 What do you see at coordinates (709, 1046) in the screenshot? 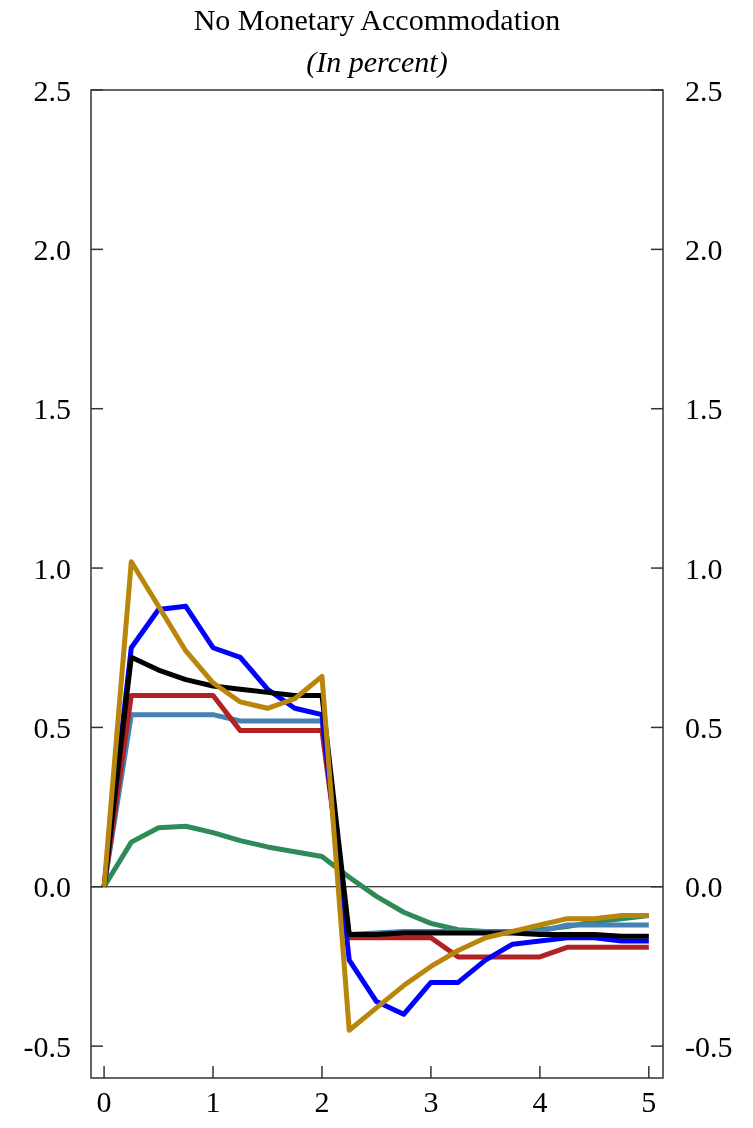
I see `y2-tick-label: -0.5` at bounding box center [709, 1046].